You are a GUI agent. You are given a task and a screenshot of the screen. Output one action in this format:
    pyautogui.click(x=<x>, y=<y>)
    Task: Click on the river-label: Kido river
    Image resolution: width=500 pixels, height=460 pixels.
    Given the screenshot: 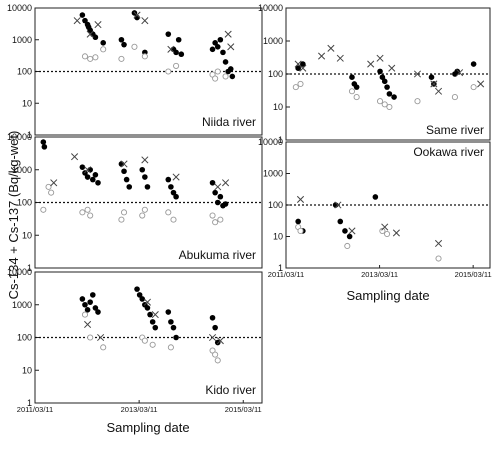 What is the action you would take?
    pyautogui.click(x=230, y=390)
    